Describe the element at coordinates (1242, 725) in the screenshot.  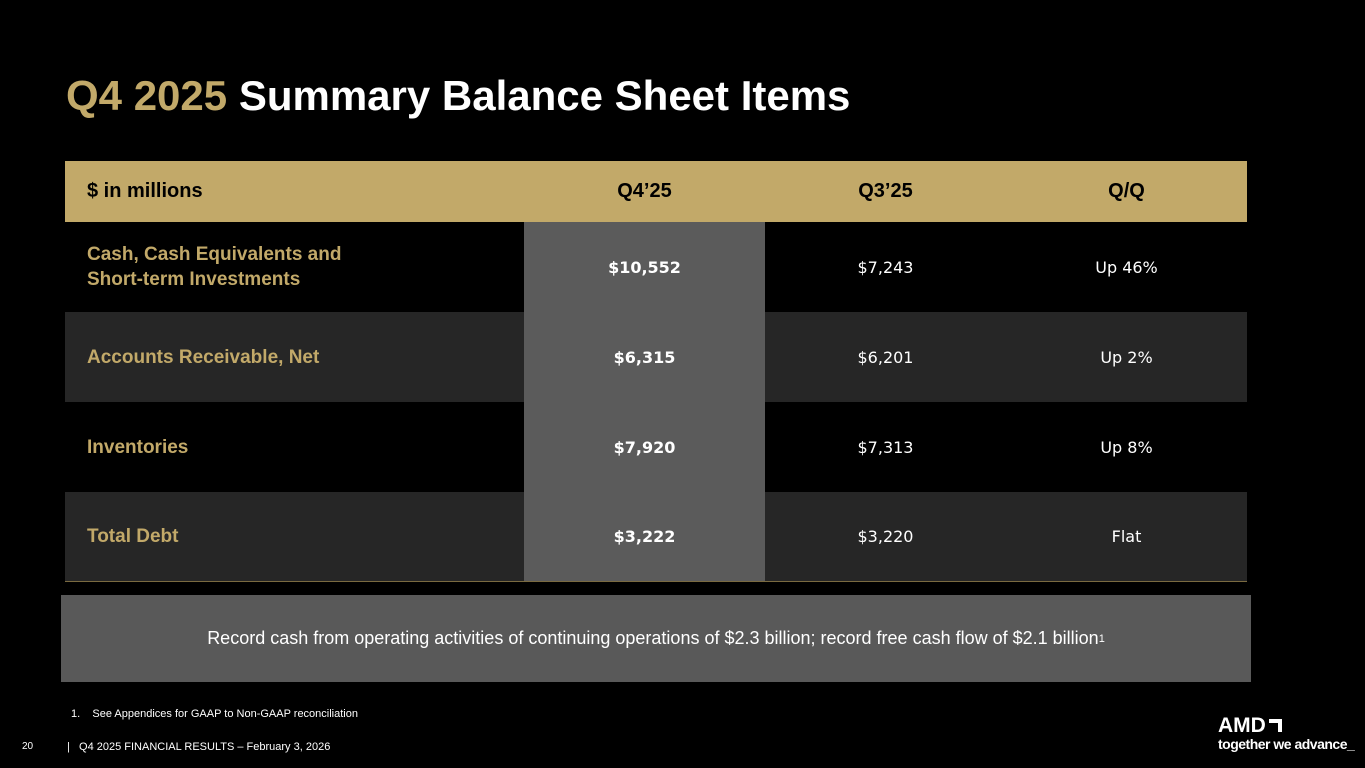
I see `logo-wordmark: AMD` at that location.